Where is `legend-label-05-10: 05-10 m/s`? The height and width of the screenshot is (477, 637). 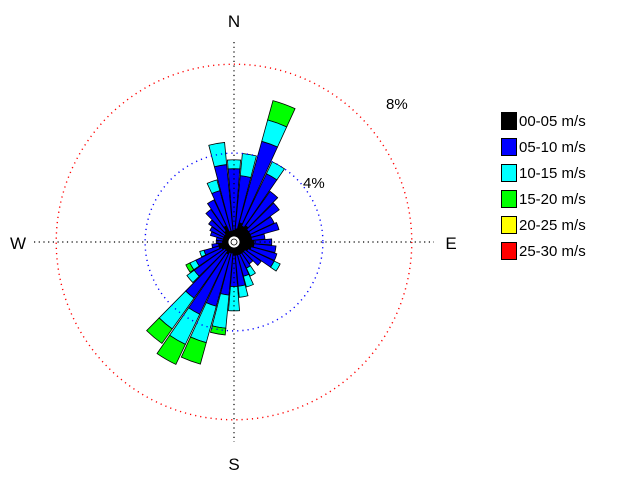 legend-label-05-10: 05-10 m/s is located at coordinates (552, 147).